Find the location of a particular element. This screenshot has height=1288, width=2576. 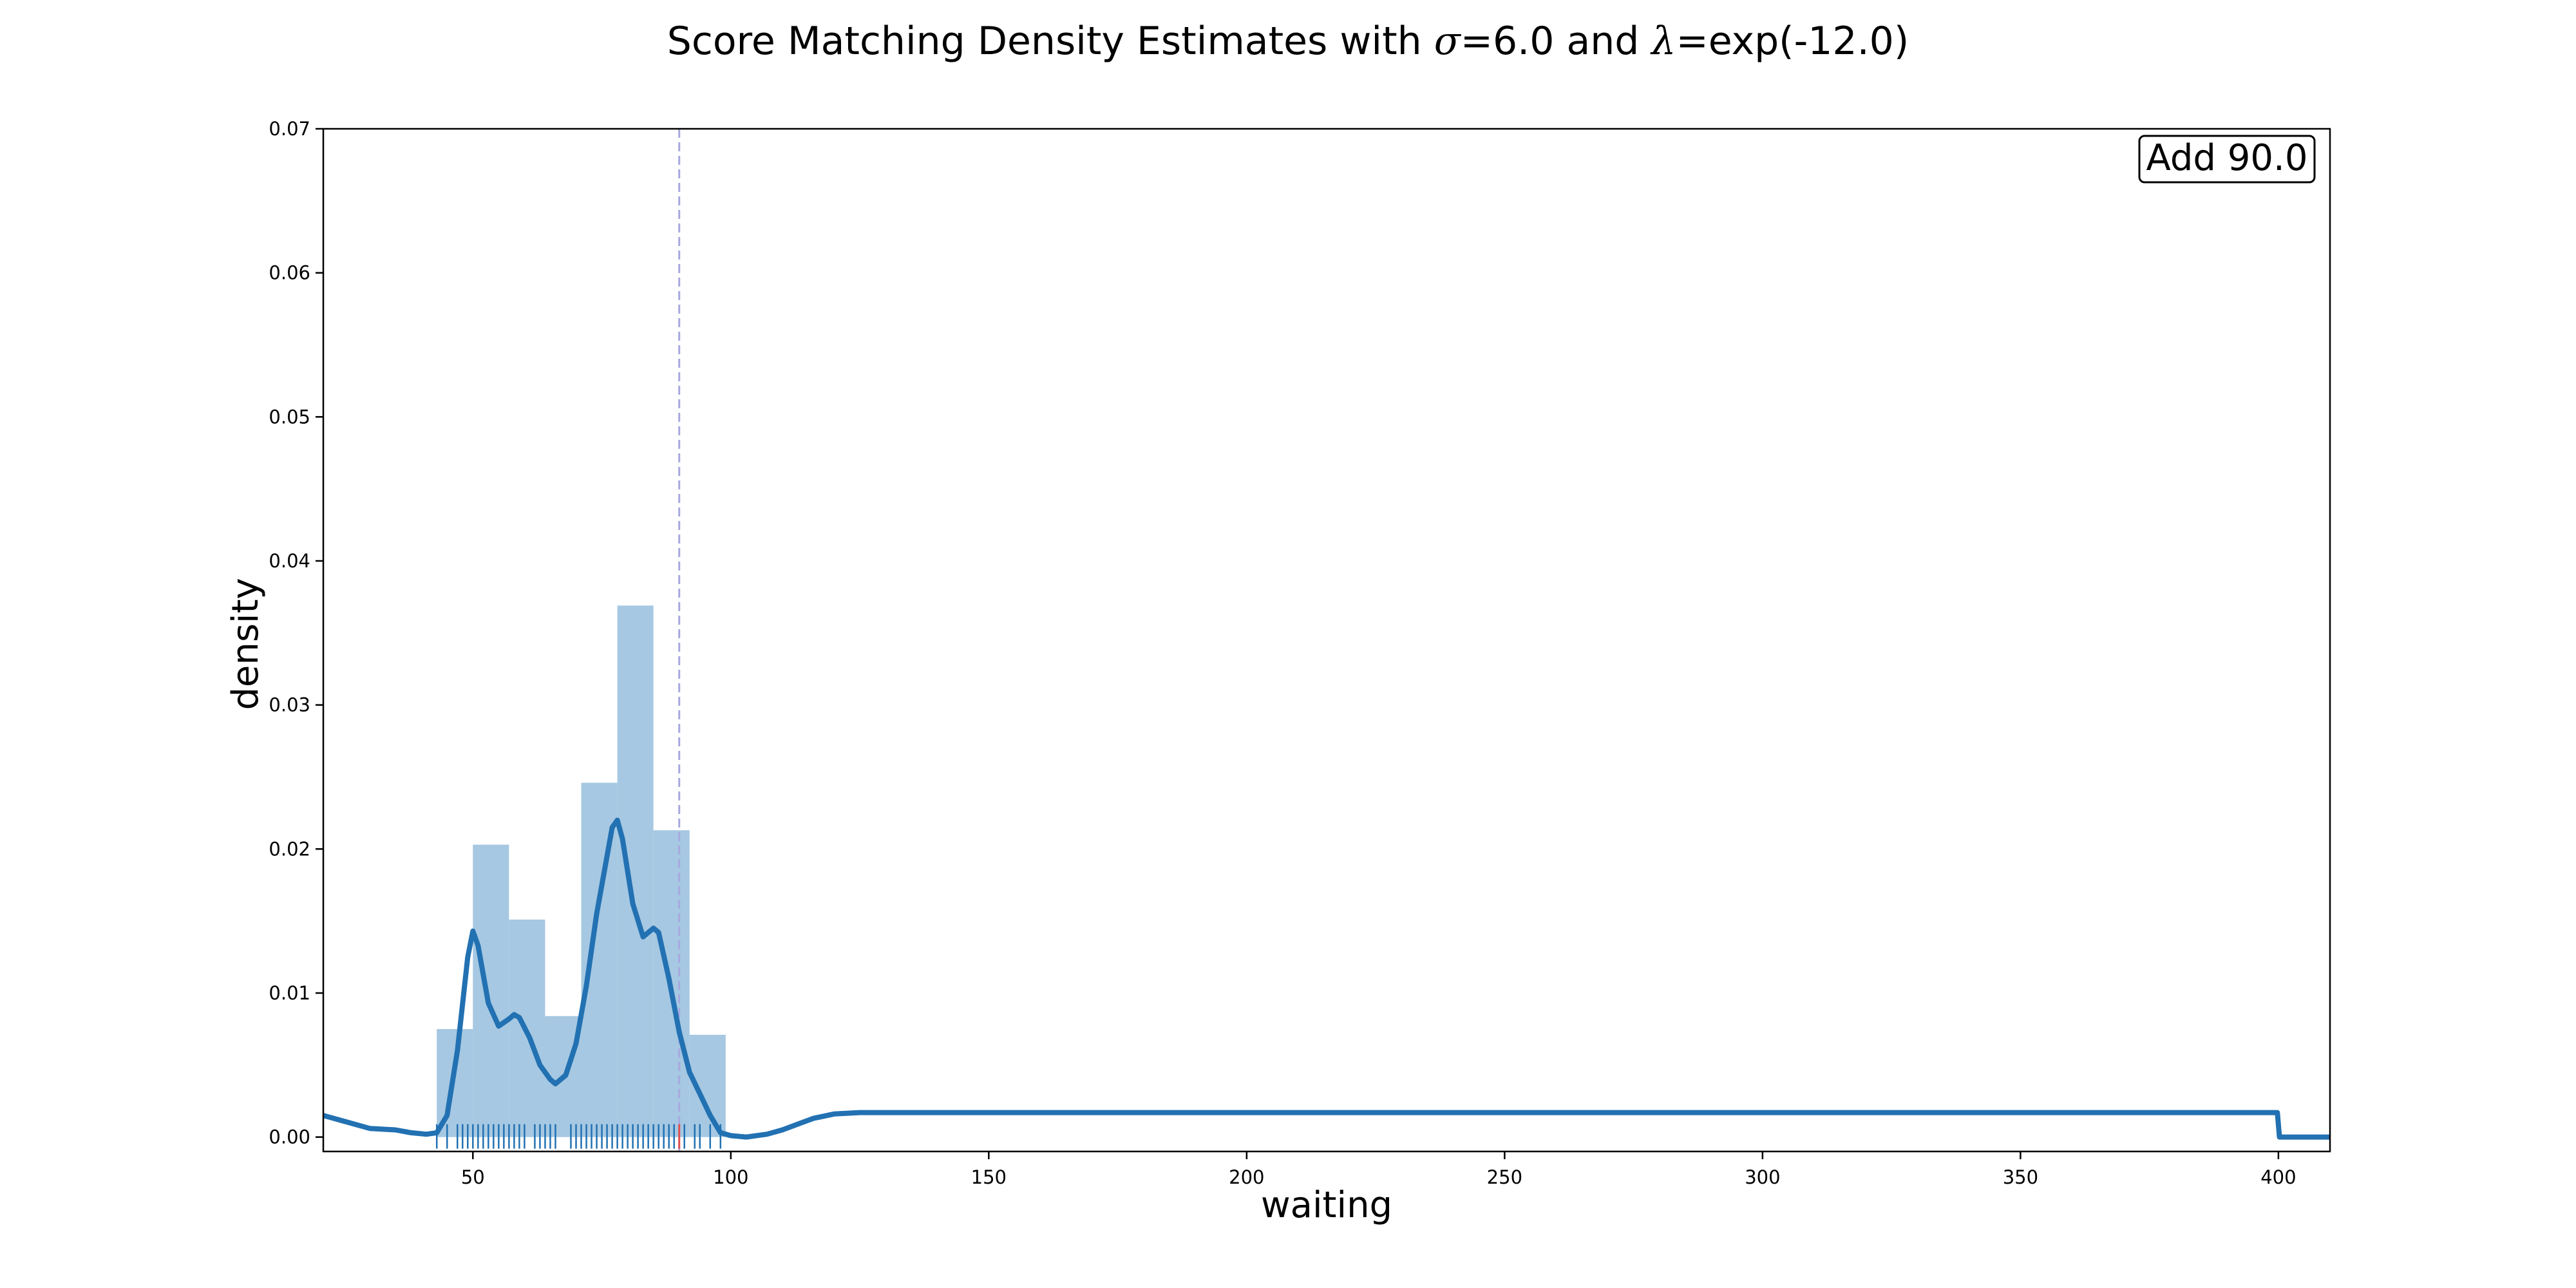

y-axis-label: density is located at coordinates (246, 644).